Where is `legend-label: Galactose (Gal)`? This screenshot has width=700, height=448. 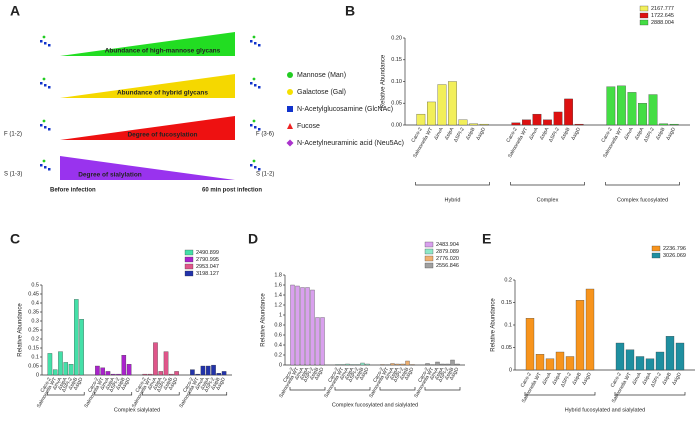
legend-label: Galactose (Gal) is located at coordinates (321, 92).